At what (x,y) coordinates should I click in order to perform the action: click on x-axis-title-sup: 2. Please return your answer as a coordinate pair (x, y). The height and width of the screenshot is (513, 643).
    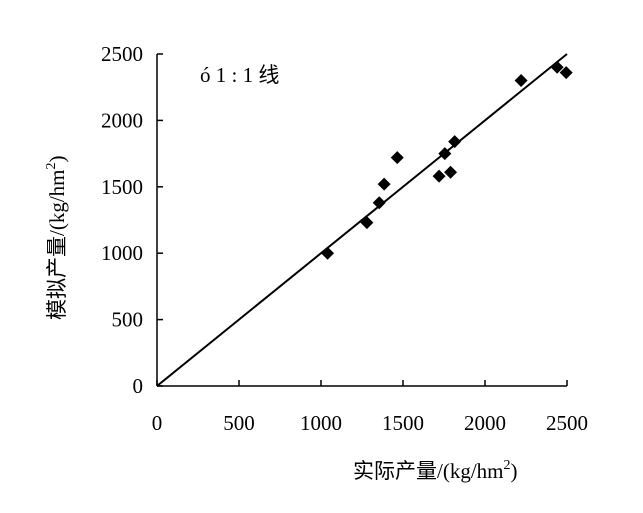
    Looking at the image, I should click on (507, 465).